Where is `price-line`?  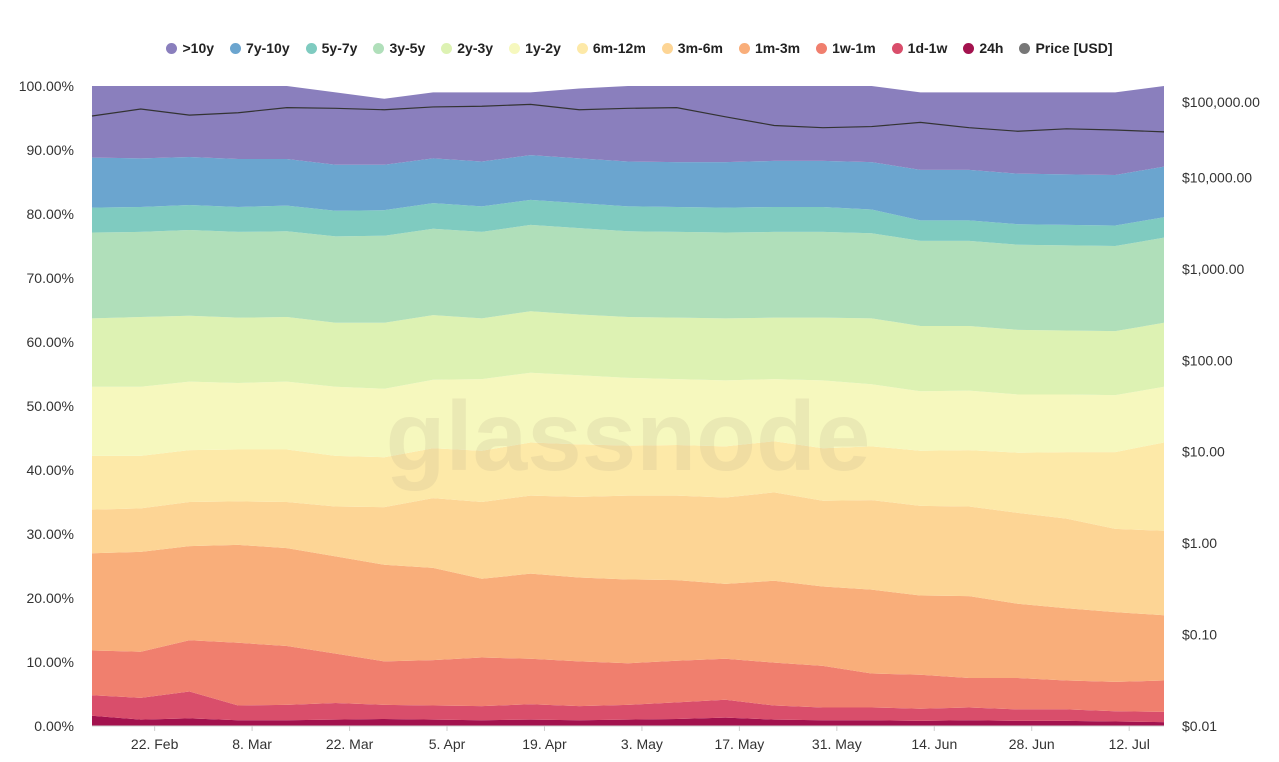
price-line is located at coordinates (628, 118).